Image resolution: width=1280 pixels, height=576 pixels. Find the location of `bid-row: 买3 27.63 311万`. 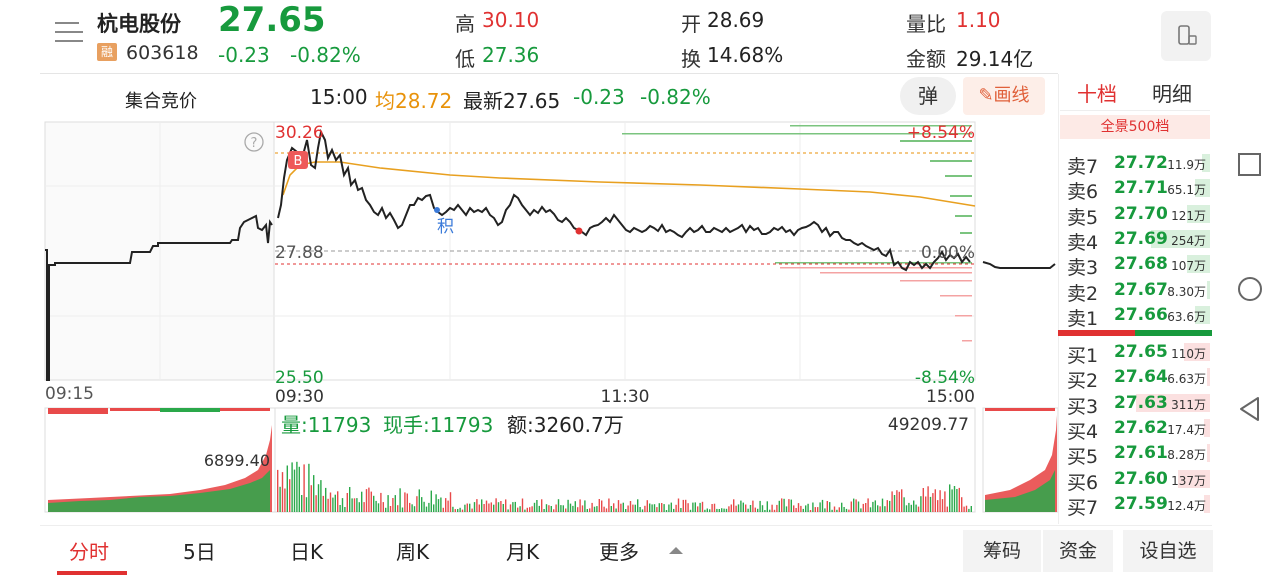

bid-row: 买3 27.63 311万 is located at coordinates (1135, 404).